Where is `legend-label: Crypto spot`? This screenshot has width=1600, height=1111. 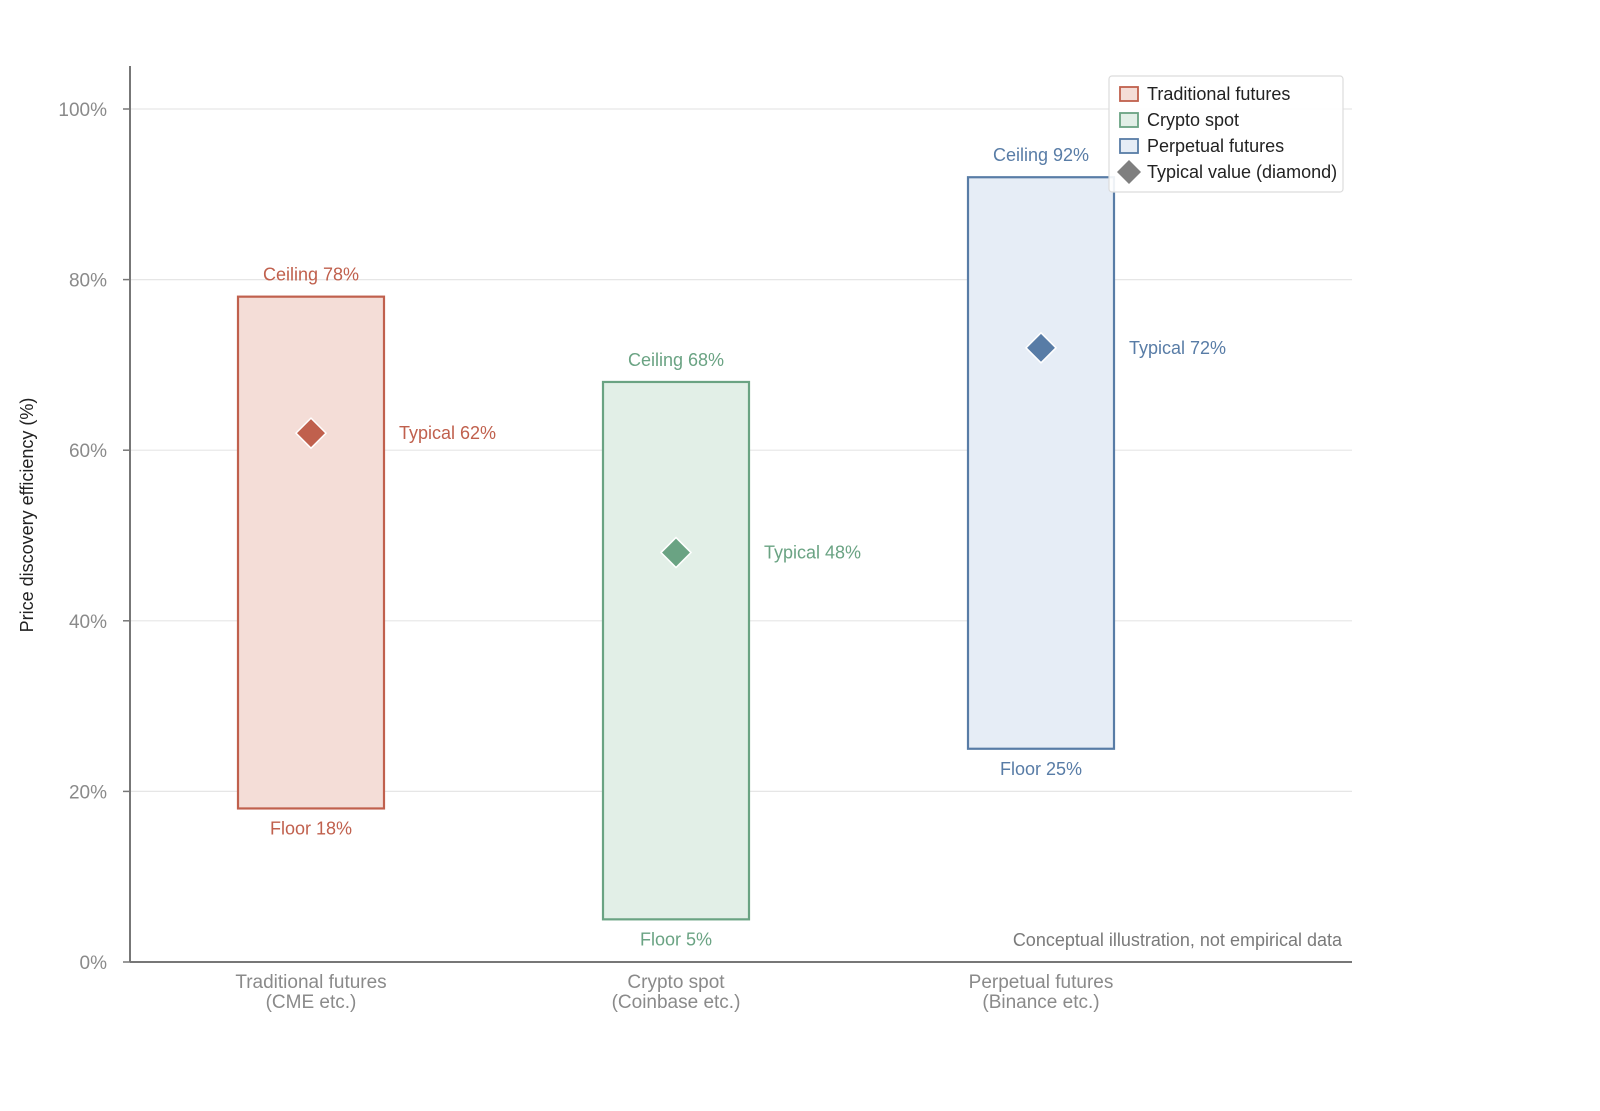 legend-label: Crypto spot is located at coordinates (1193, 120).